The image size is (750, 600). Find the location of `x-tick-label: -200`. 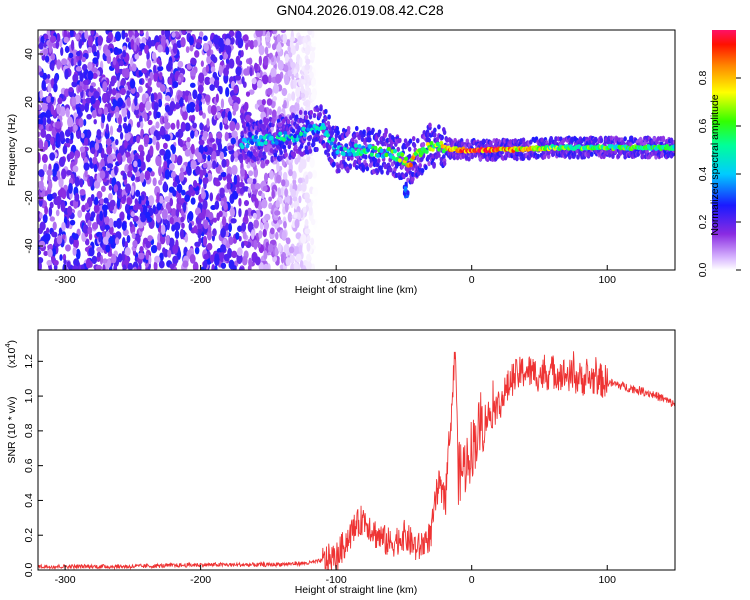

x-tick-label: -200 is located at coordinates (200, 580).